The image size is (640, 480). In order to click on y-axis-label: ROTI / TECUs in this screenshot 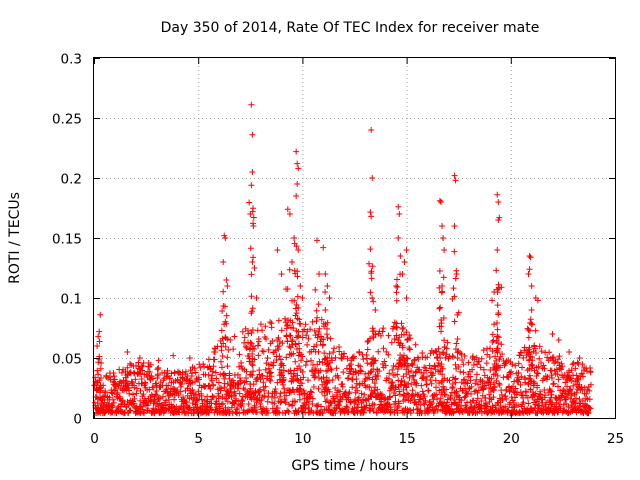, I will do `click(15, 238)`.